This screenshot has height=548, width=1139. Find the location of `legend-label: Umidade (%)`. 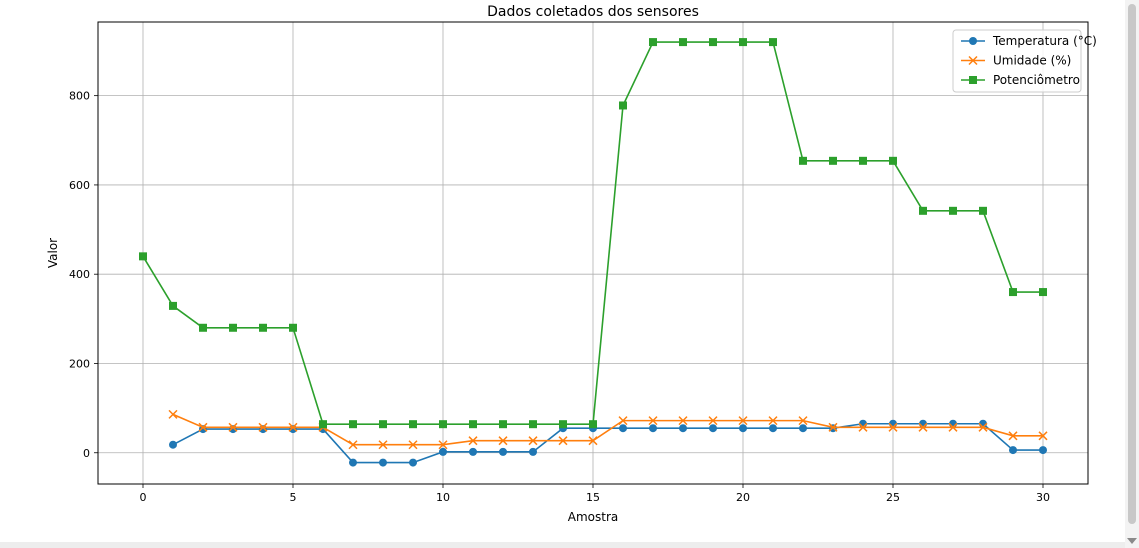

legend-label: Umidade (%) is located at coordinates (1032, 61).